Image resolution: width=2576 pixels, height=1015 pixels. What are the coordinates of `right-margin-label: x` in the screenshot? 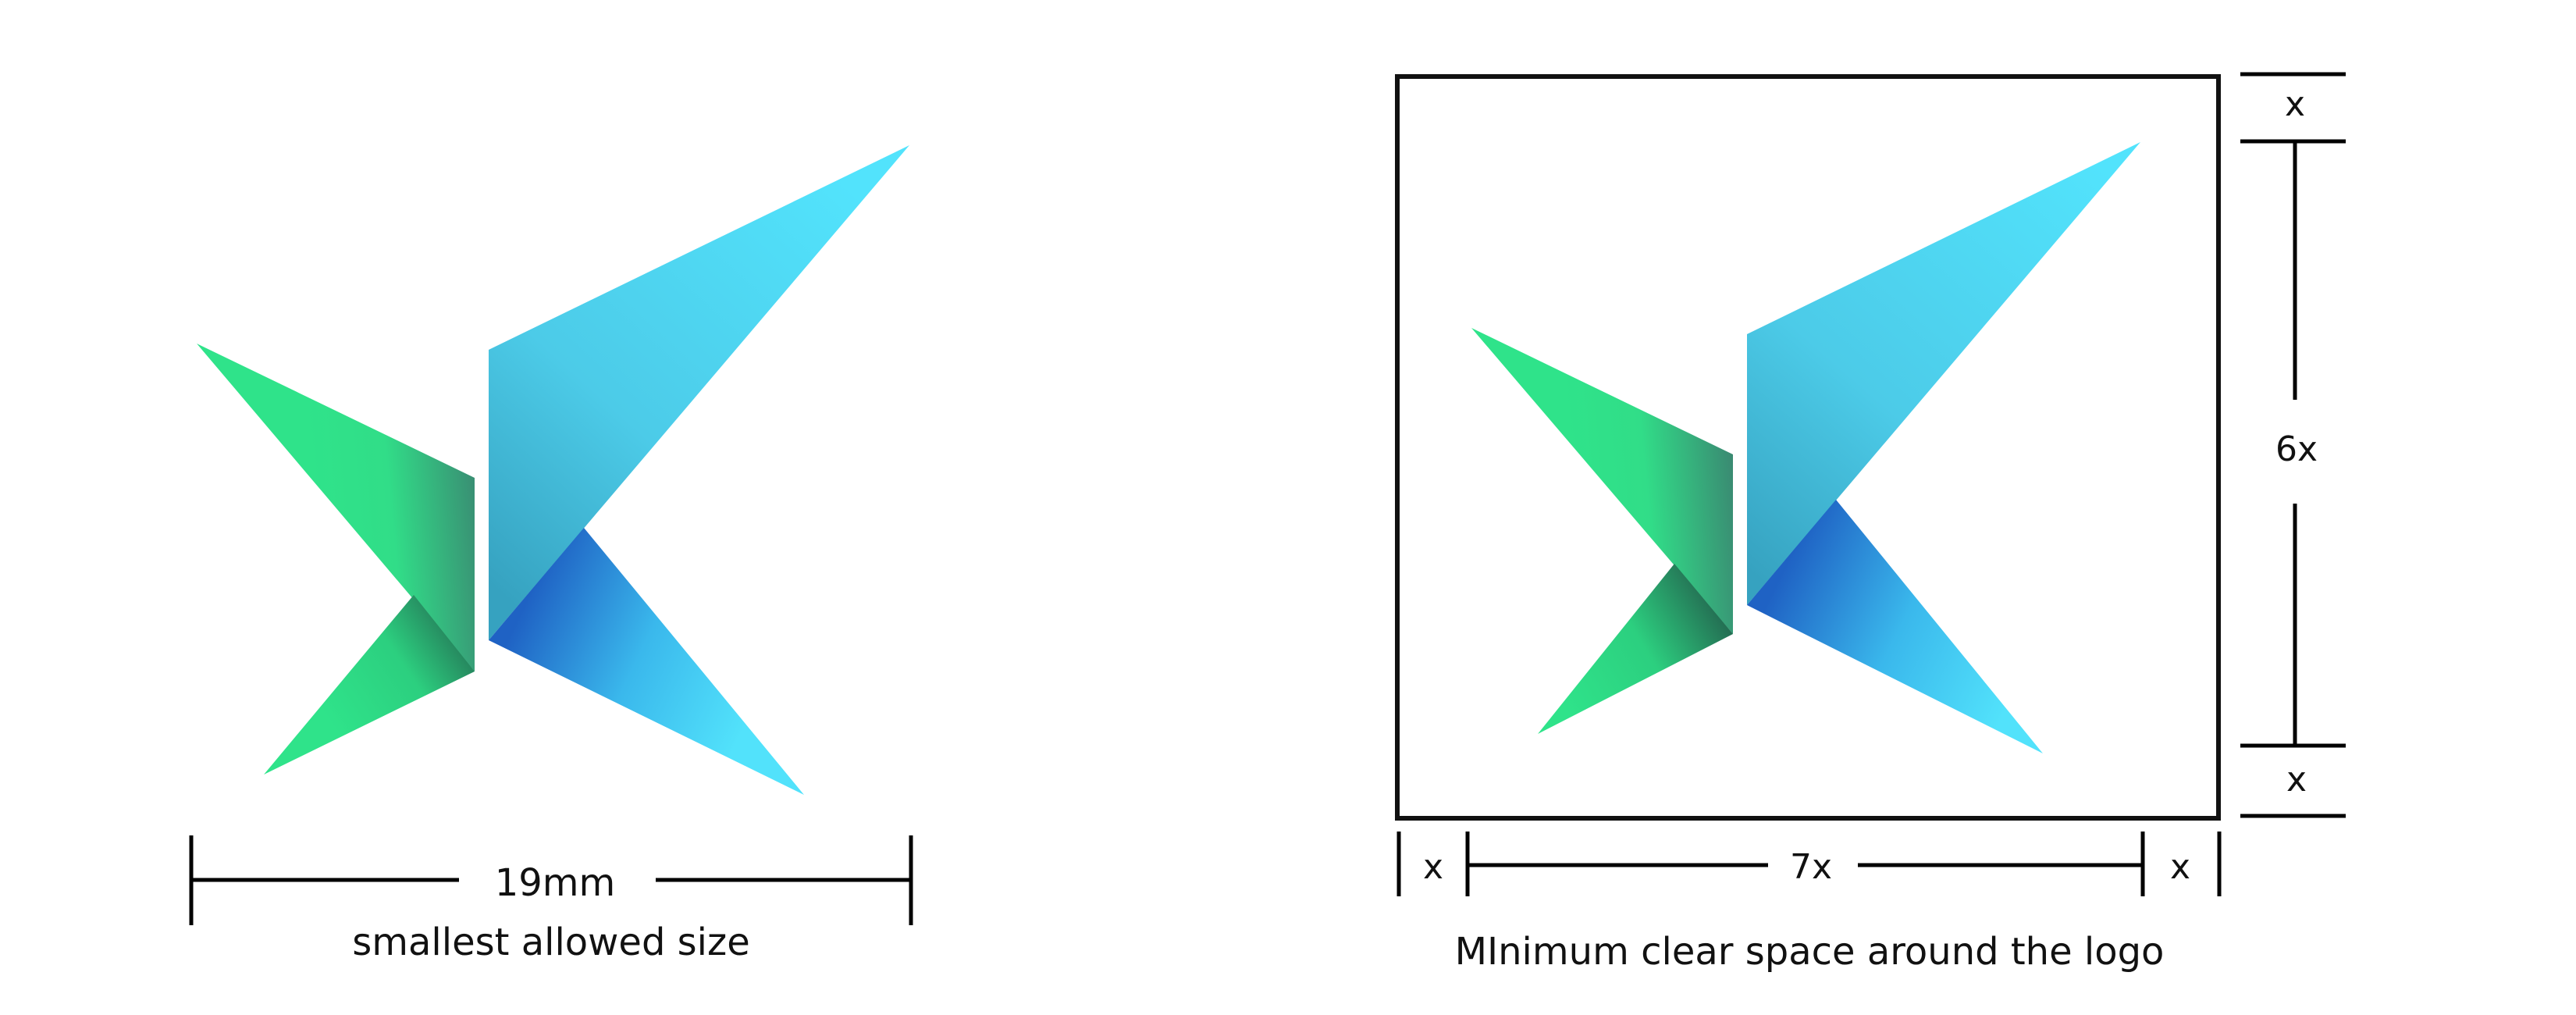 It's located at (2180, 867).